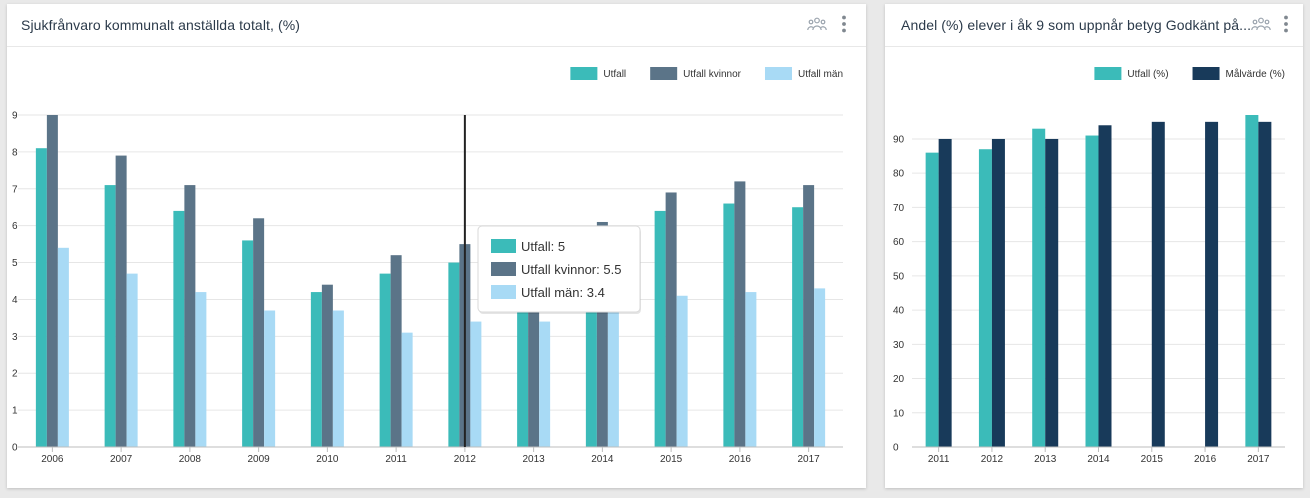 The width and height of the screenshot is (1310, 498). What do you see at coordinates (15, 152) in the screenshot?
I see `y-tick-label: 8` at bounding box center [15, 152].